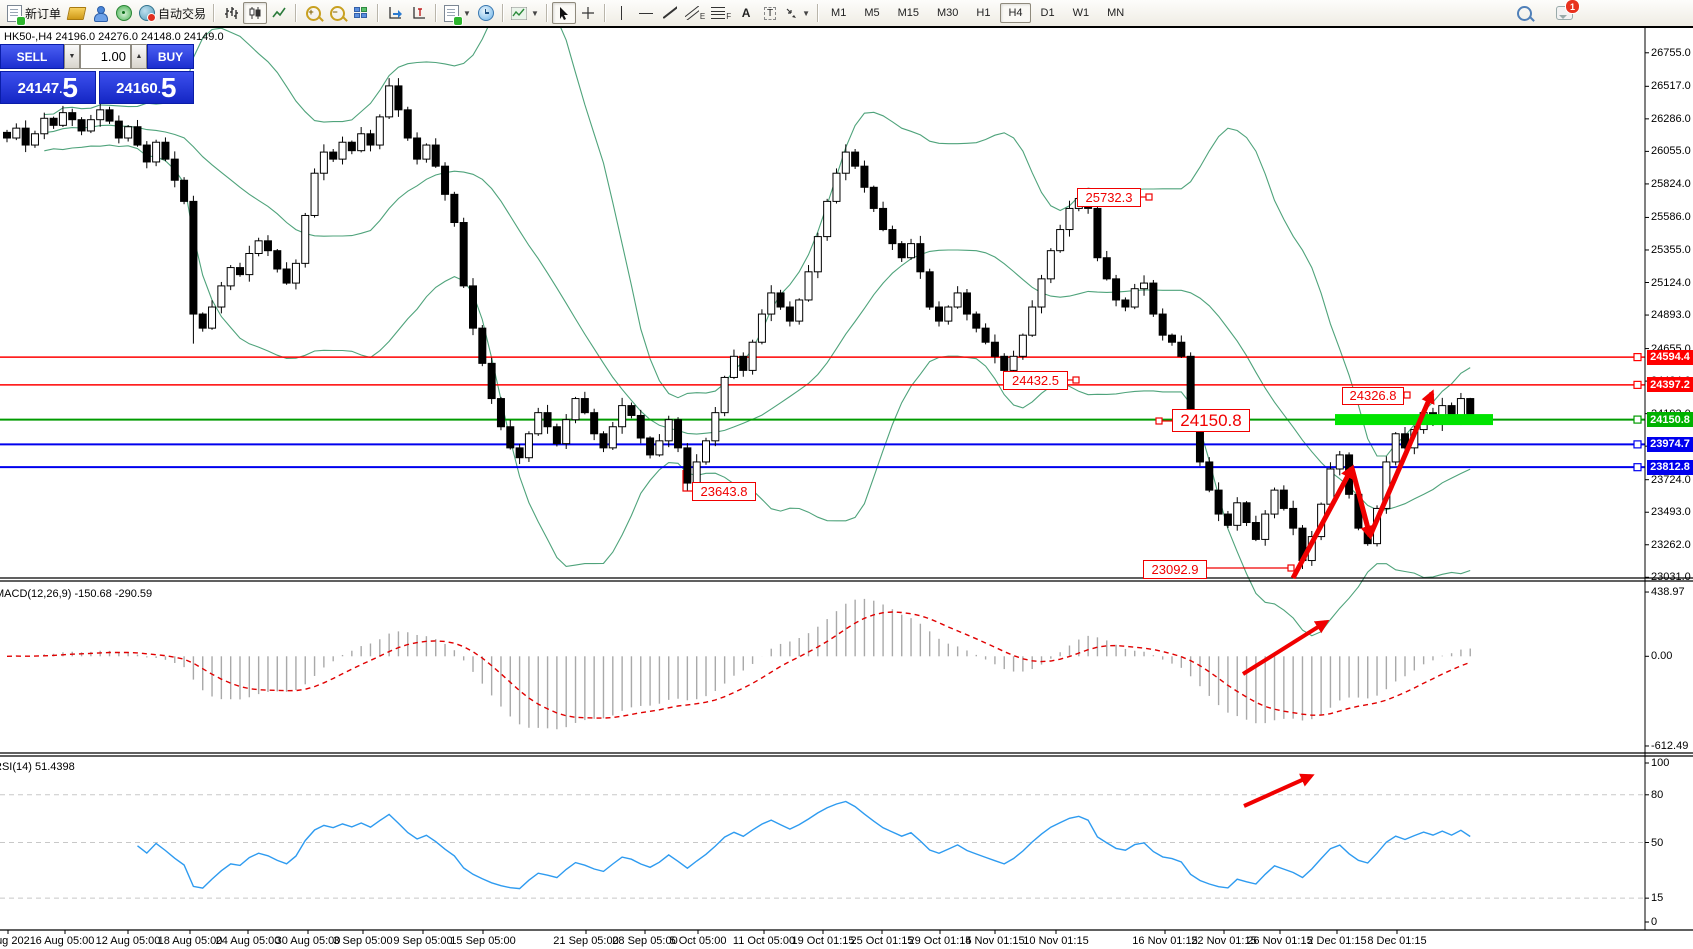 The image size is (1693, 949). Describe the element at coordinates (231, 13) in the screenshot. I see `bar-chart-button` at that location.